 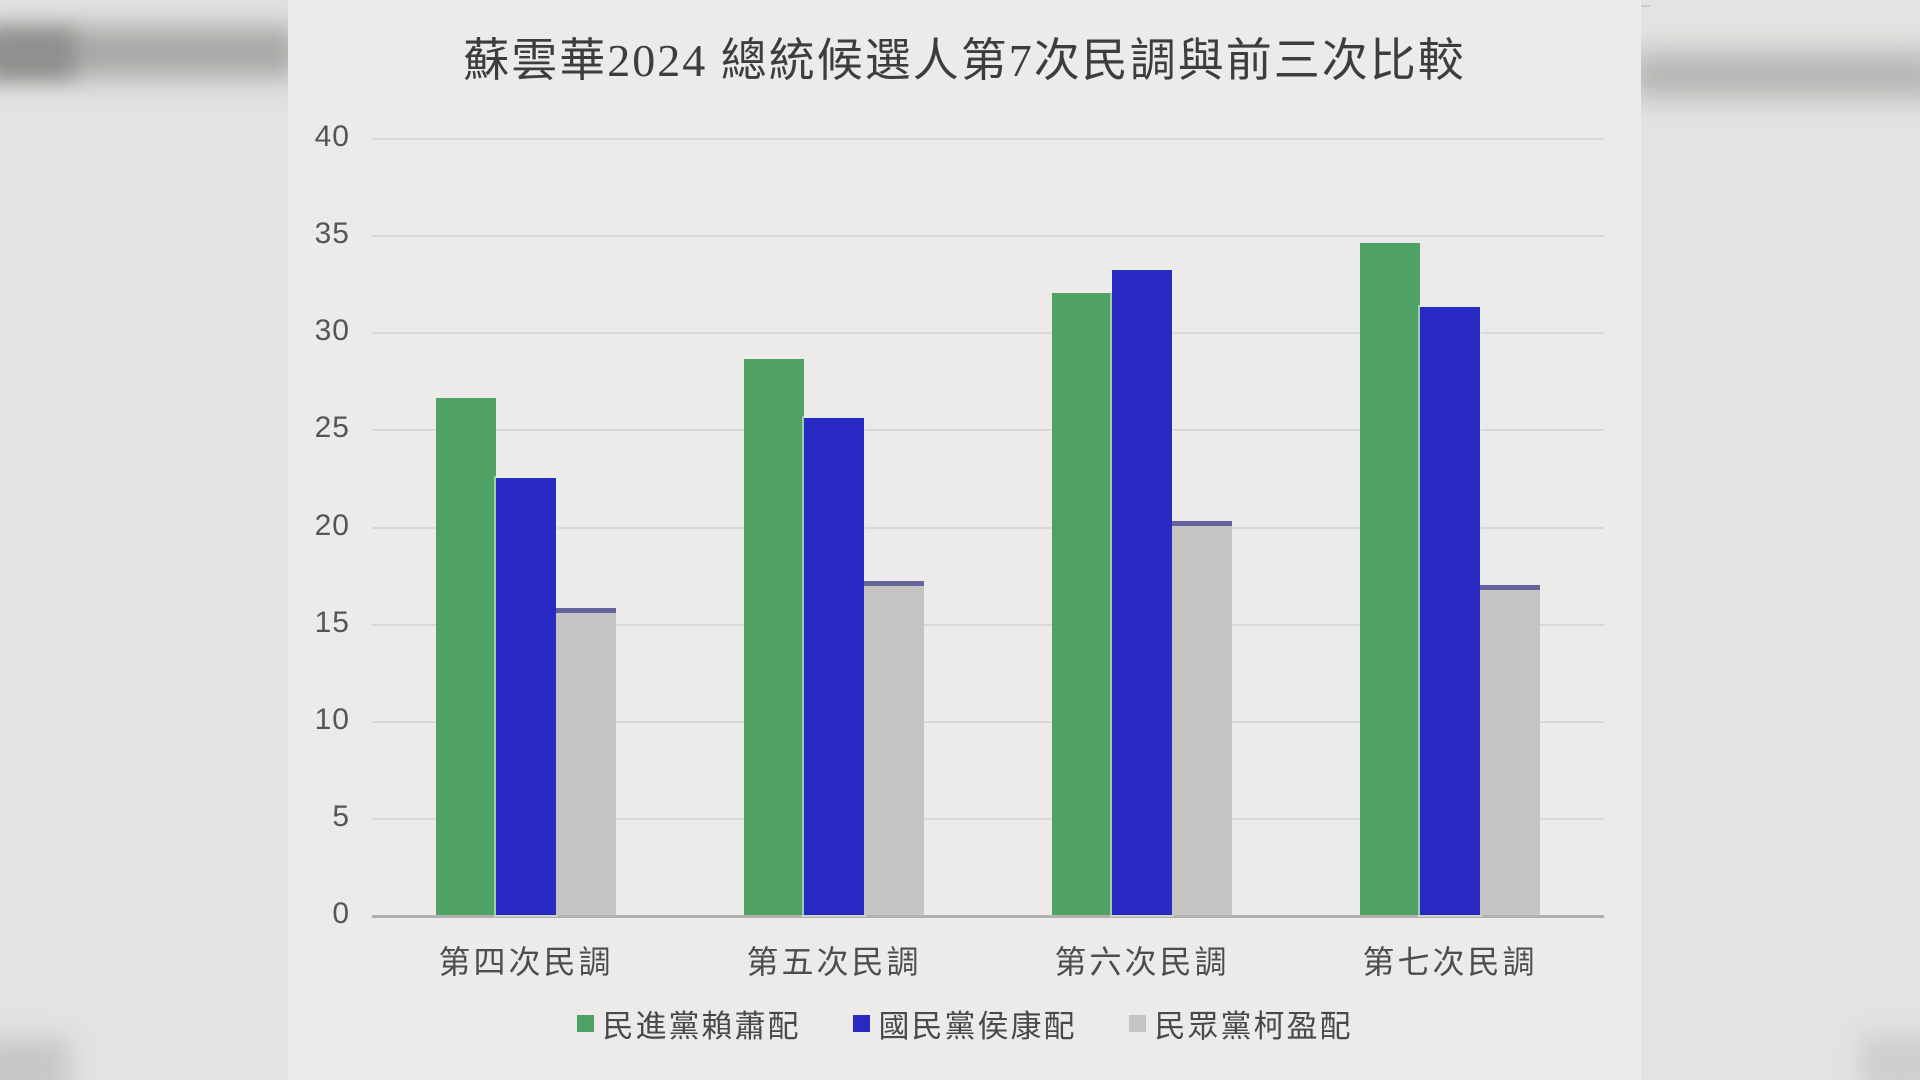 I want to click on y-axis-tick-label: 35, so click(x=332, y=234).